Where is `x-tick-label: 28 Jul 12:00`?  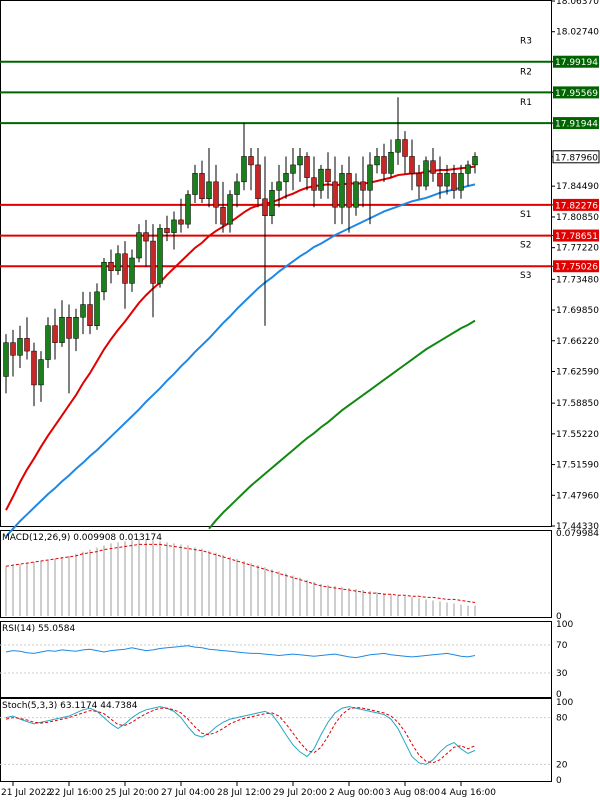
x-tick-label: 28 Jul 12:00 is located at coordinates (244, 793).